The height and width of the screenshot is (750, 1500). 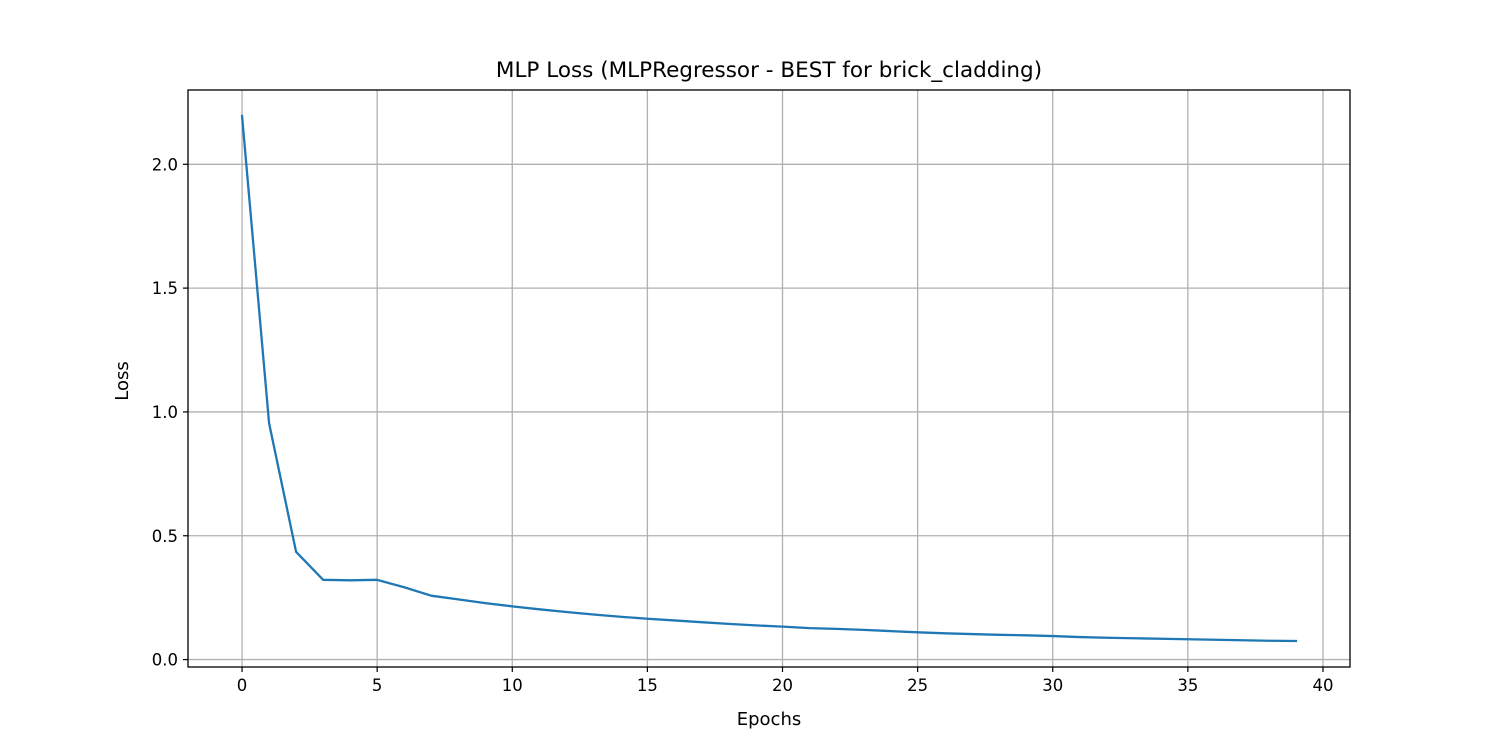 What do you see at coordinates (1322, 685) in the screenshot?
I see `x-tick-label: 40` at bounding box center [1322, 685].